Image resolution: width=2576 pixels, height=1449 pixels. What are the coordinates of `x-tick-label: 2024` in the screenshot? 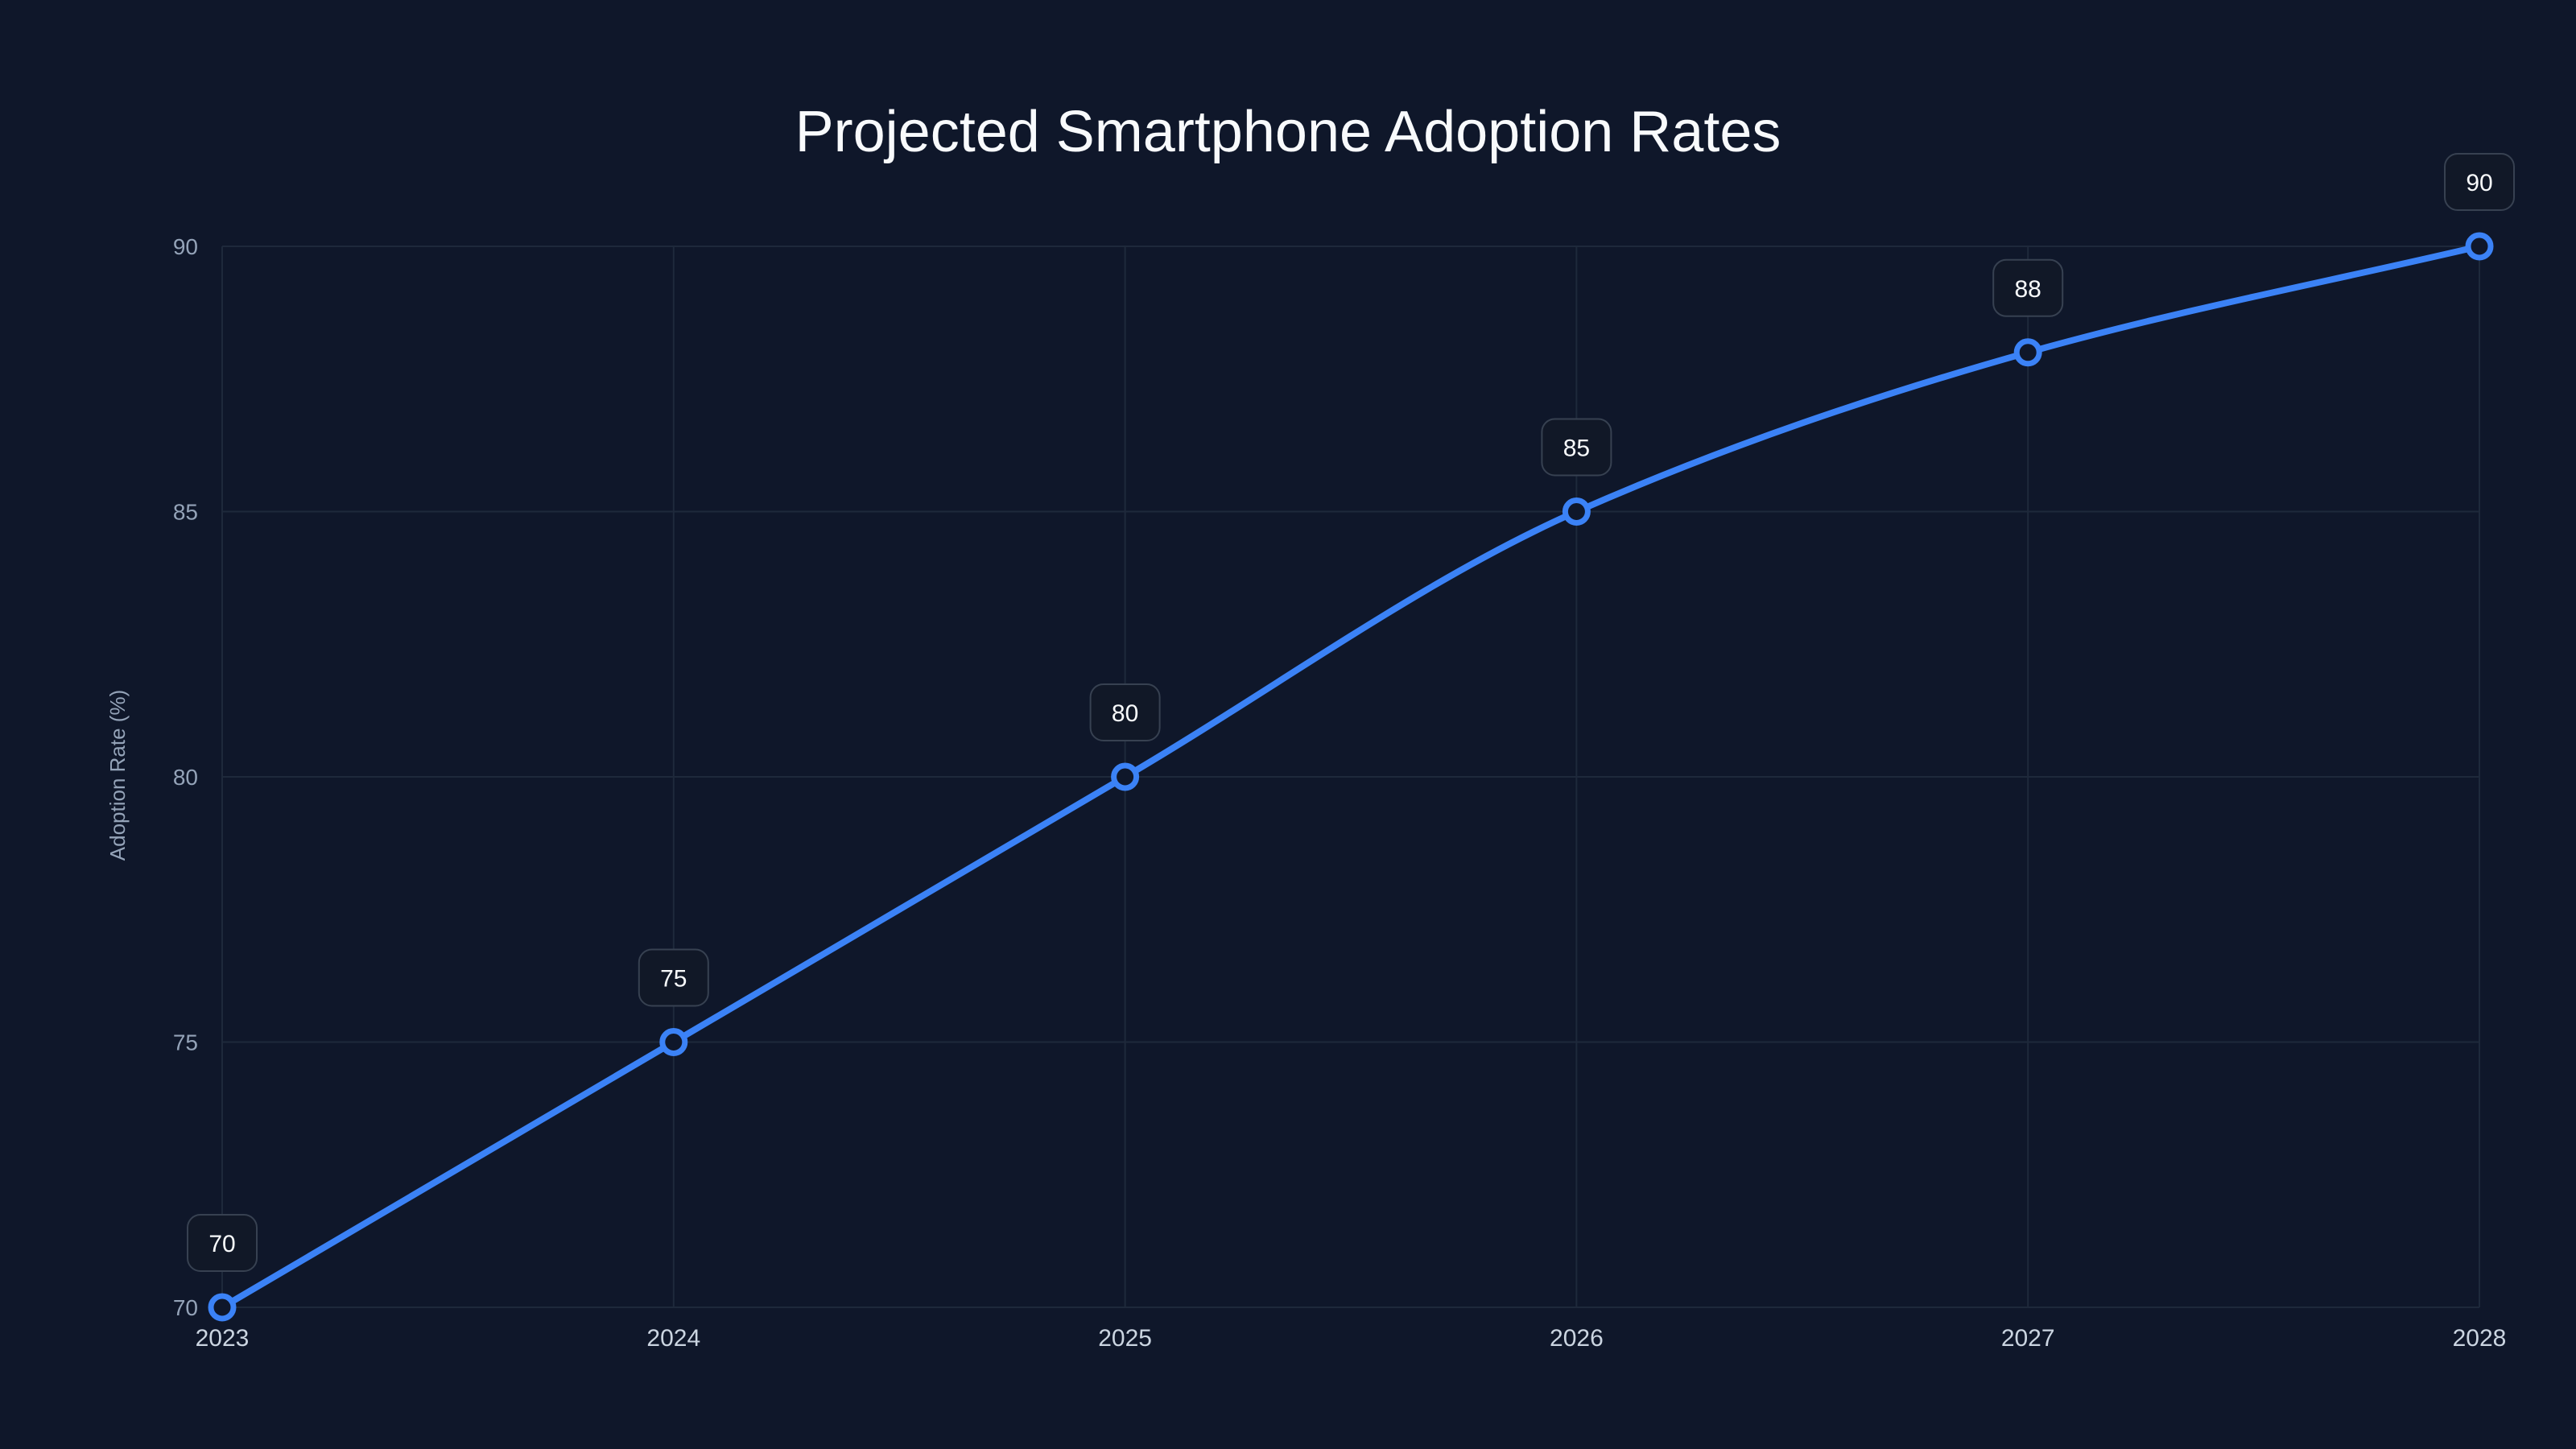 It's located at (673, 1338).